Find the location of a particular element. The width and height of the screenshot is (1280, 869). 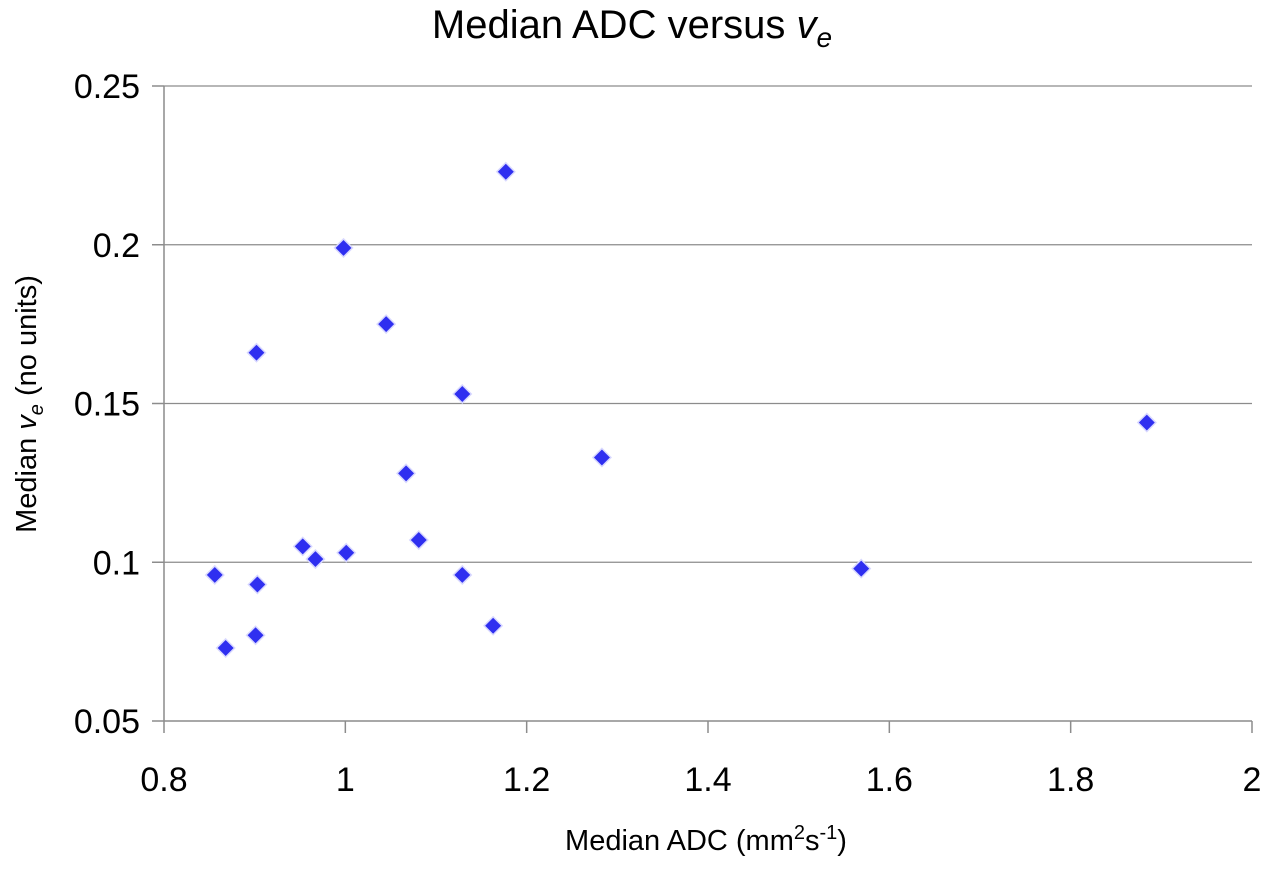

x-axis-label: Median ADC (mm2s-1) is located at coordinates (706, 839).